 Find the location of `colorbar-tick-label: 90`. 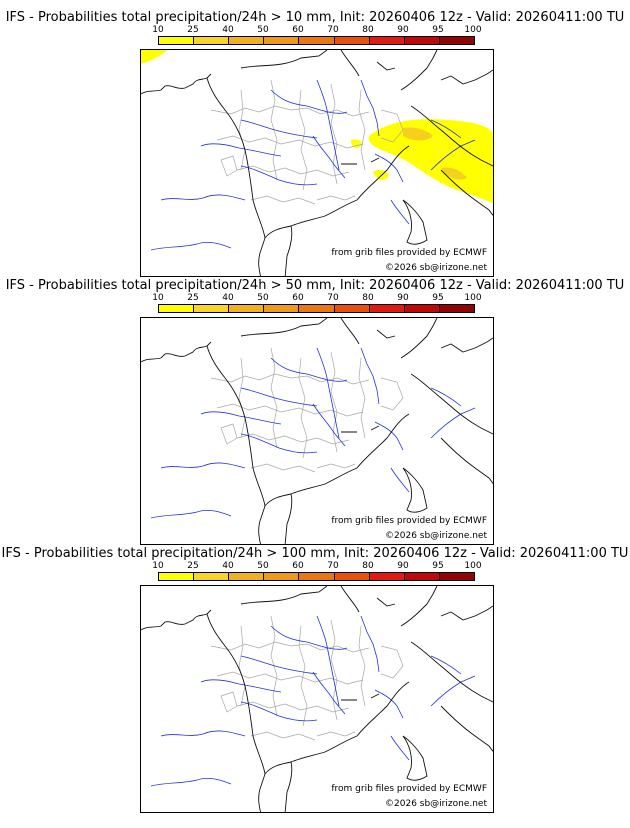

colorbar-tick-label: 90 is located at coordinates (403, 30).